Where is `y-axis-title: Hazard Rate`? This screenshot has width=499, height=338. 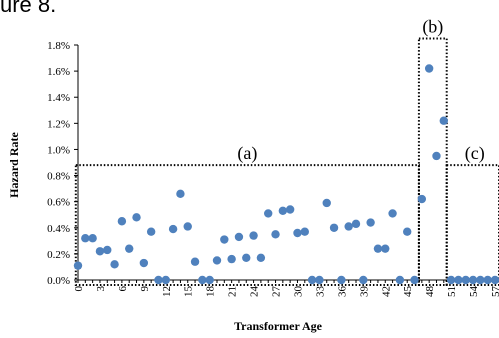
y-axis-title: Hazard Rate is located at coordinates (14, 165).